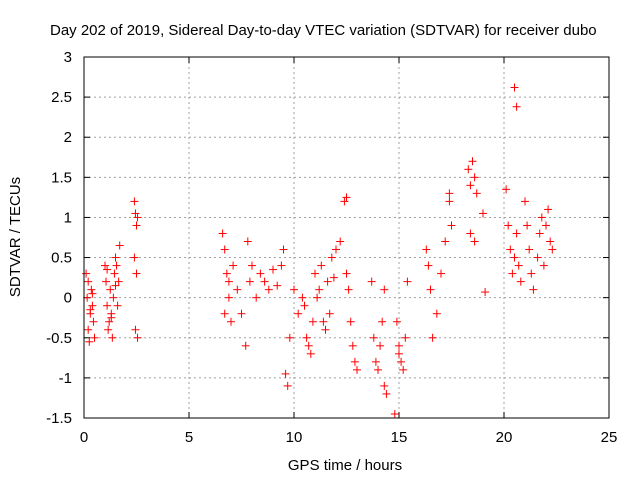  What do you see at coordinates (61, 258) in the screenshot?
I see `y-tick-label: 0.5` at bounding box center [61, 258].